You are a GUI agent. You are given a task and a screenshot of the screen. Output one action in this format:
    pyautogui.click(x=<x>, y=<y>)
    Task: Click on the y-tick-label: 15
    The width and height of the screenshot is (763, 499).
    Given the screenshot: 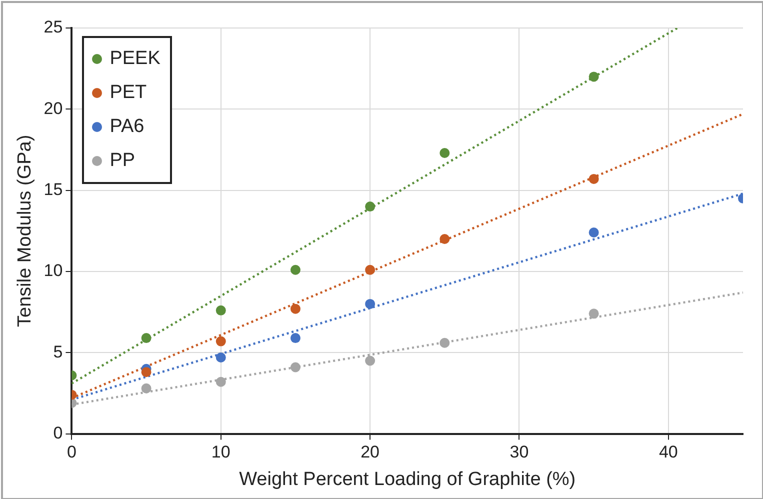 What is the action you would take?
    pyautogui.click(x=53, y=190)
    